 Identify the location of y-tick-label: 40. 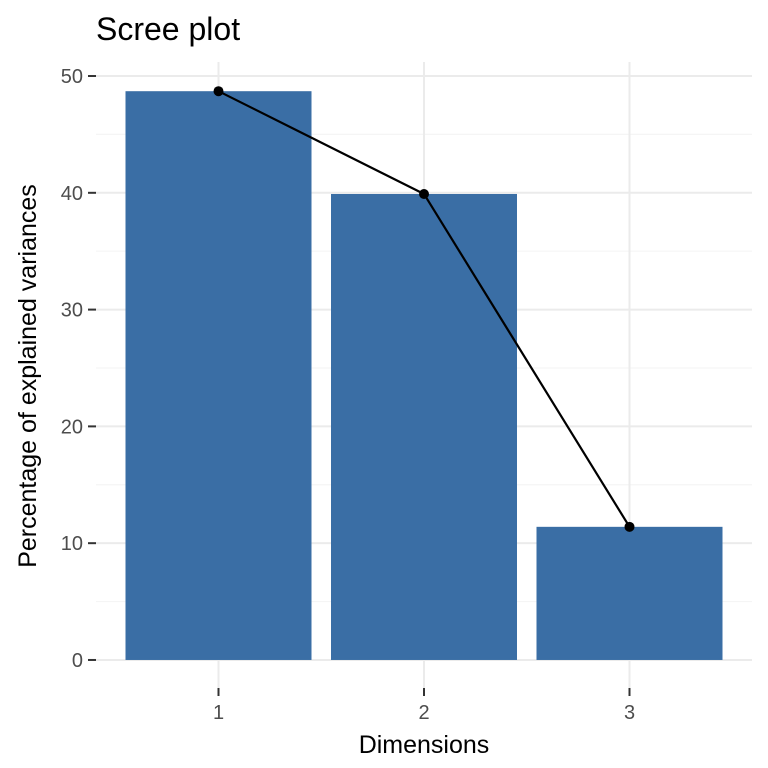
(72, 194).